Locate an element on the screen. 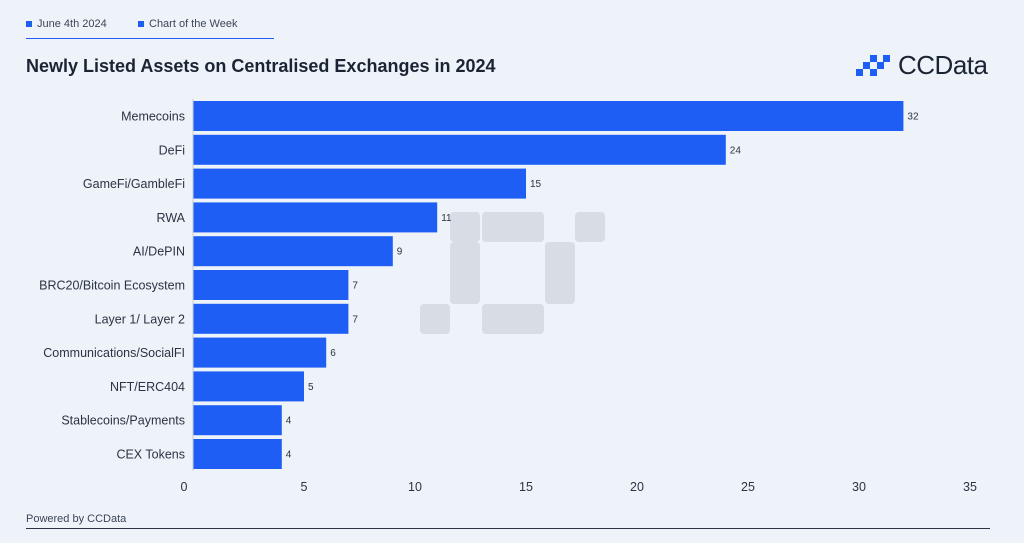 This screenshot has width=1024, height=543. value-label-brc20-bitcoin-ecosystem: 7 is located at coordinates (355, 286).